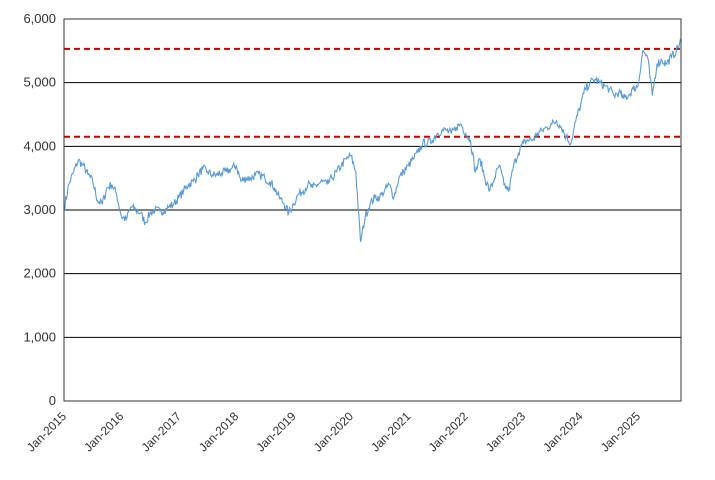  Describe the element at coordinates (39, 336) in the screenshot. I see `y-tick-label: 1,000` at that location.